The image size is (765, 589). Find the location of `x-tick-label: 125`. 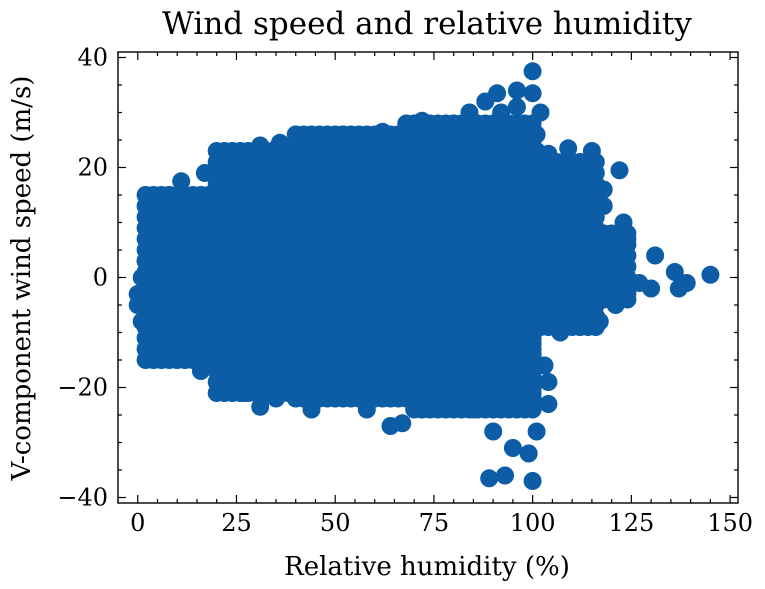

x-tick-label: 125 is located at coordinates (631, 523).